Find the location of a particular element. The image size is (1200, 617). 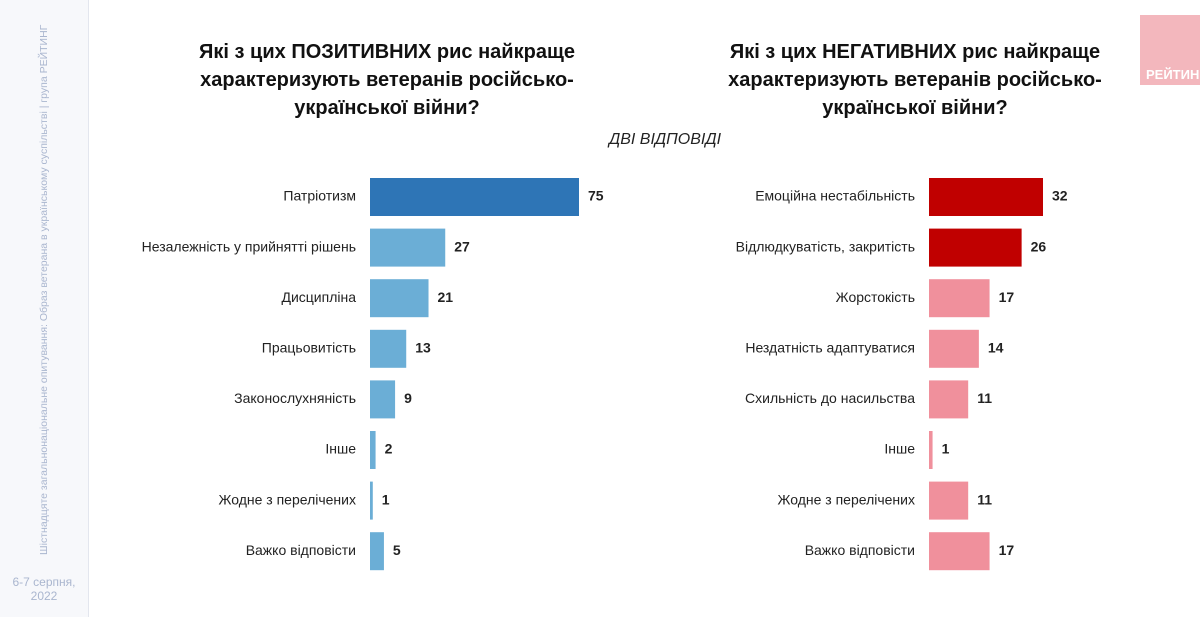

value-label: 21 is located at coordinates (446, 297).